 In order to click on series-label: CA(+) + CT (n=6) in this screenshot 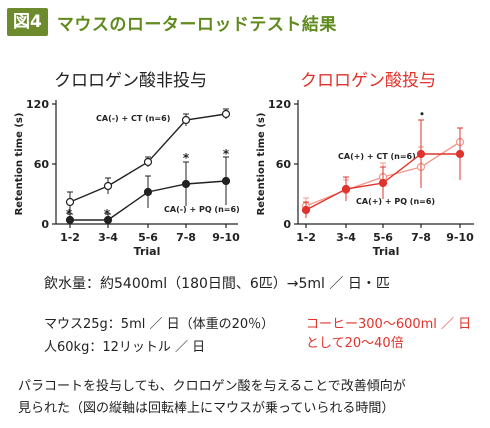, I will do `click(377, 156)`.